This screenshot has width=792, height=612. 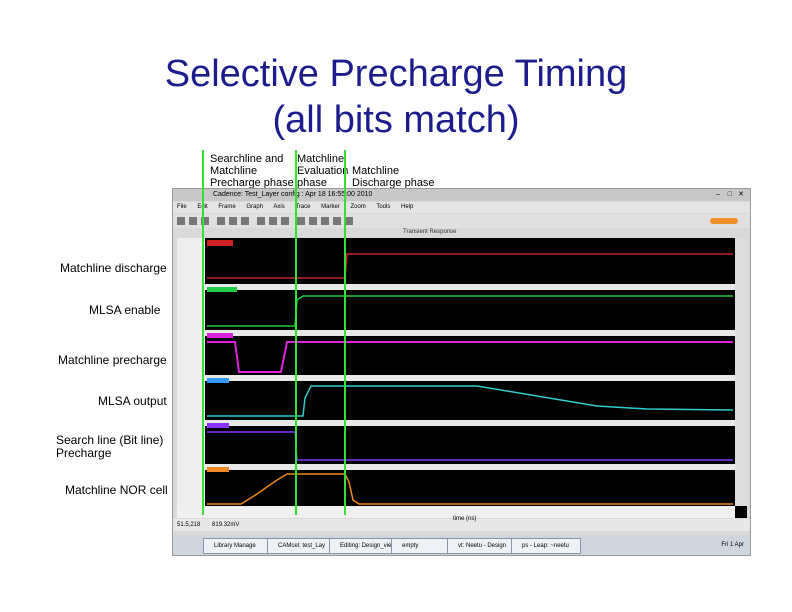 What do you see at coordinates (233, 221) in the screenshot?
I see `zoom-out-icon` at bounding box center [233, 221].